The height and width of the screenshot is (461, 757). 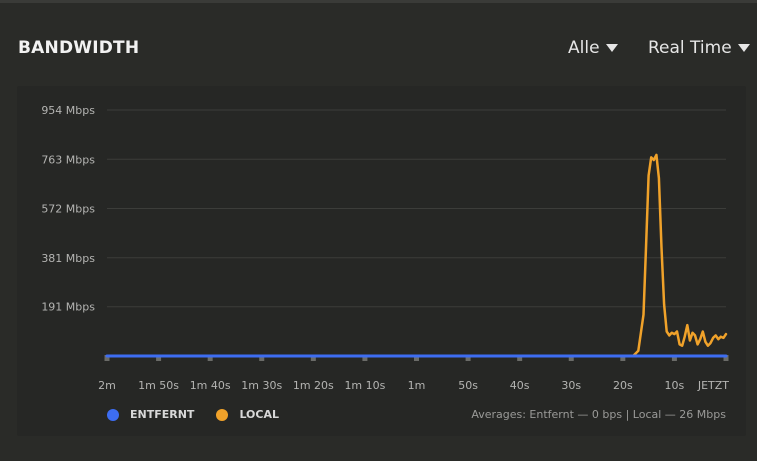 What do you see at coordinates (113, 414) in the screenshot?
I see `legend-dot-remote` at bounding box center [113, 414].